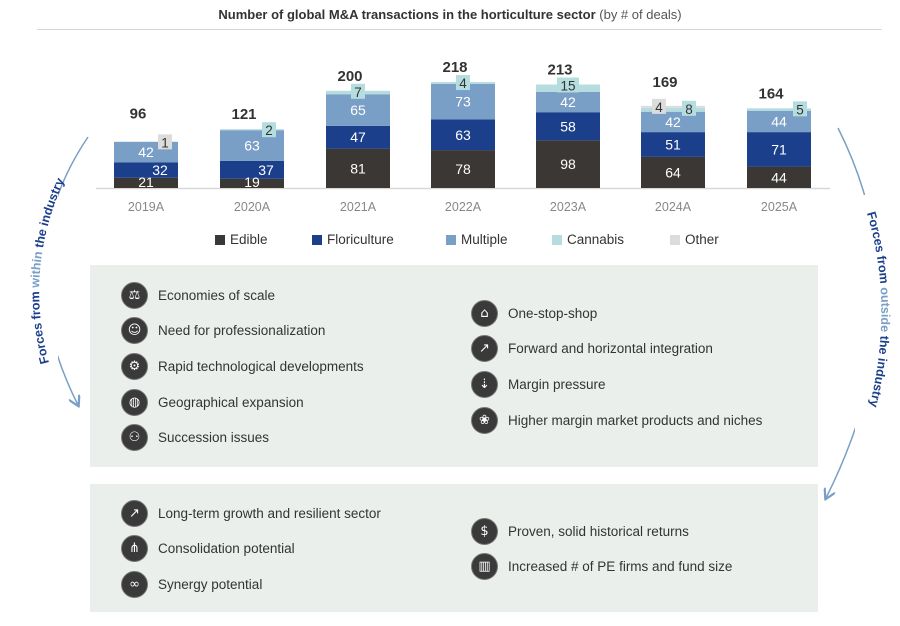  I want to click on segment-label: 8, so click(689, 109).